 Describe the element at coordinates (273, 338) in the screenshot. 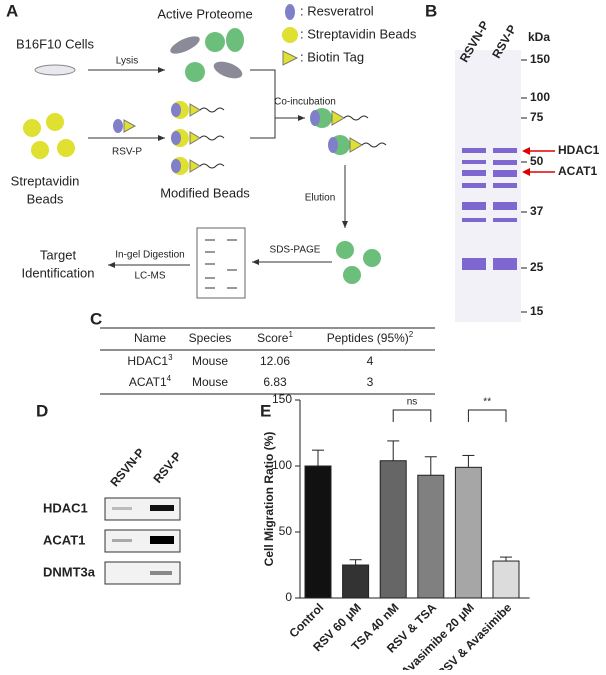

I see `cell-text: Score` at that location.